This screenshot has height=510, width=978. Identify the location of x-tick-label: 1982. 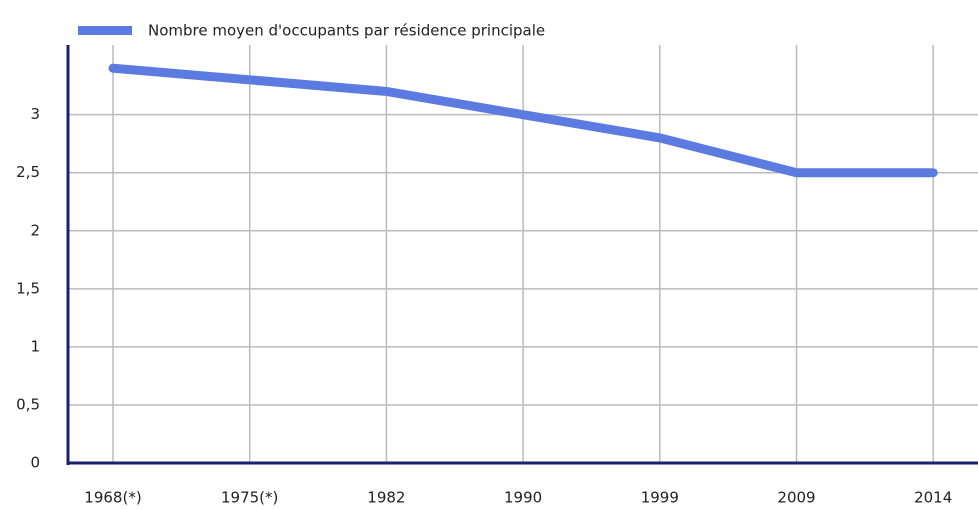
(386, 498).